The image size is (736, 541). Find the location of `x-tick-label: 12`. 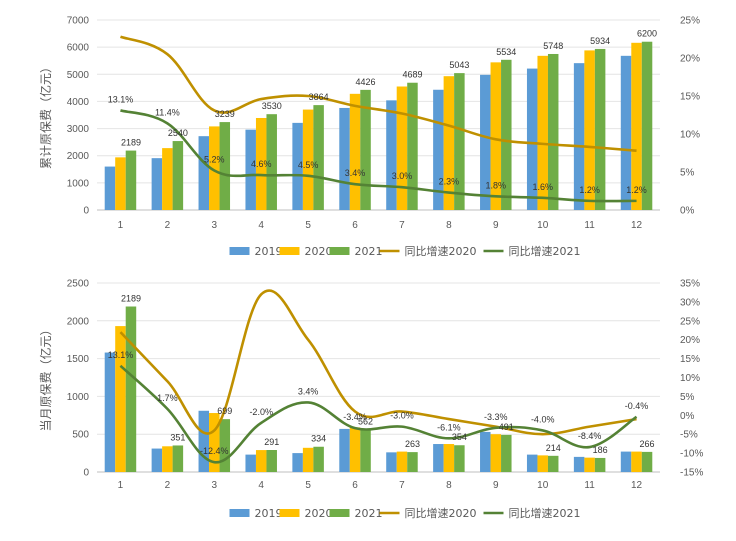

x-tick-label: 12 is located at coordinates (637, 225).